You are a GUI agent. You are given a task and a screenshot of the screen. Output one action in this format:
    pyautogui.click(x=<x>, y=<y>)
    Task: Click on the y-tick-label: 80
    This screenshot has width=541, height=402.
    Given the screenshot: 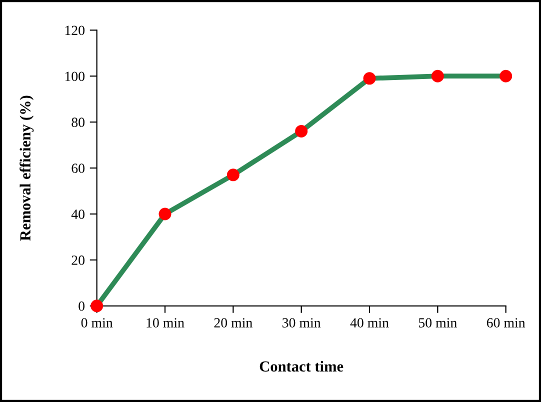 What is the action you would take?
    pyautogui.click(x=78, y=123)
    